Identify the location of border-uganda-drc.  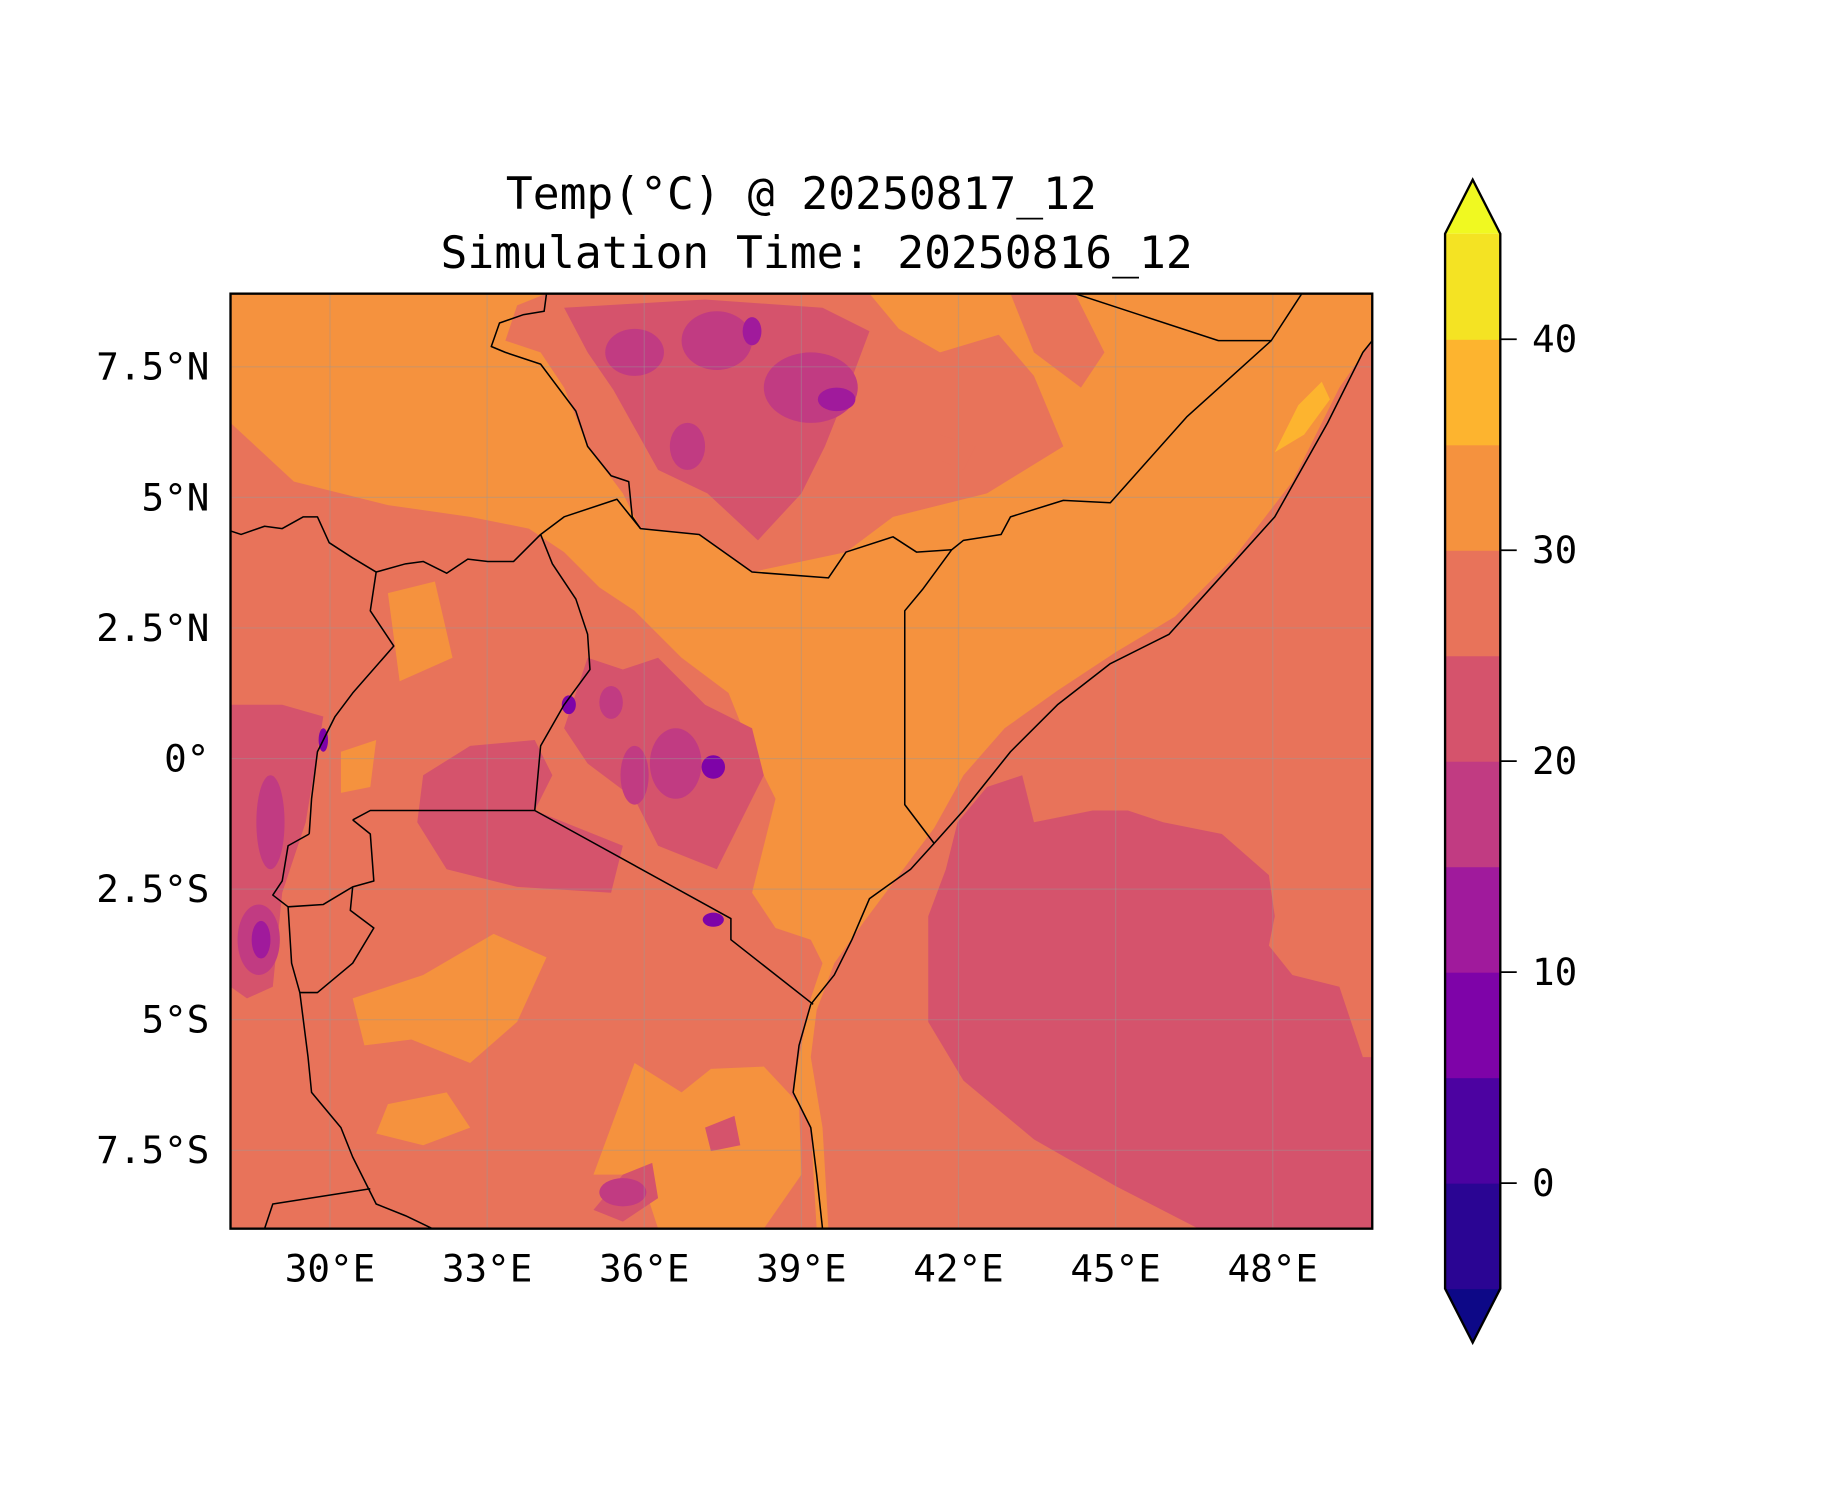
(351, 703).